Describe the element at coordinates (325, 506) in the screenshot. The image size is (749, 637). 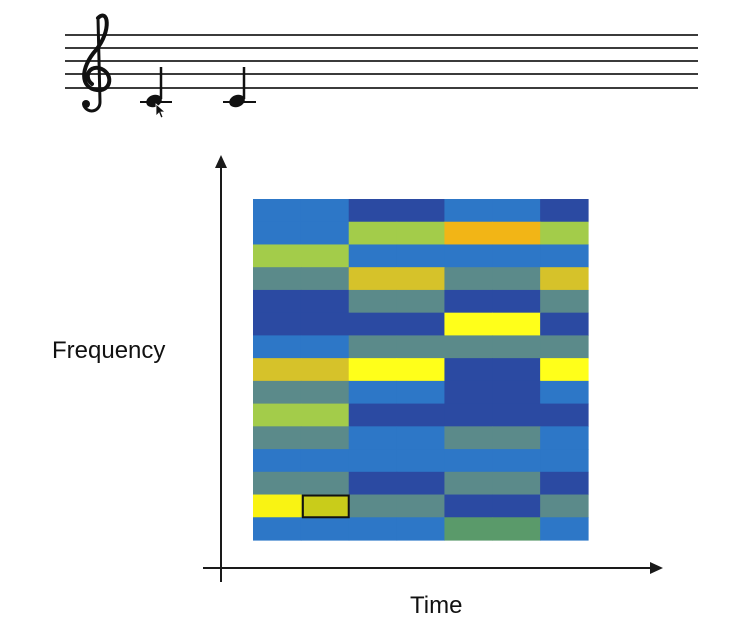
I see `highlighted-cell` at that location.